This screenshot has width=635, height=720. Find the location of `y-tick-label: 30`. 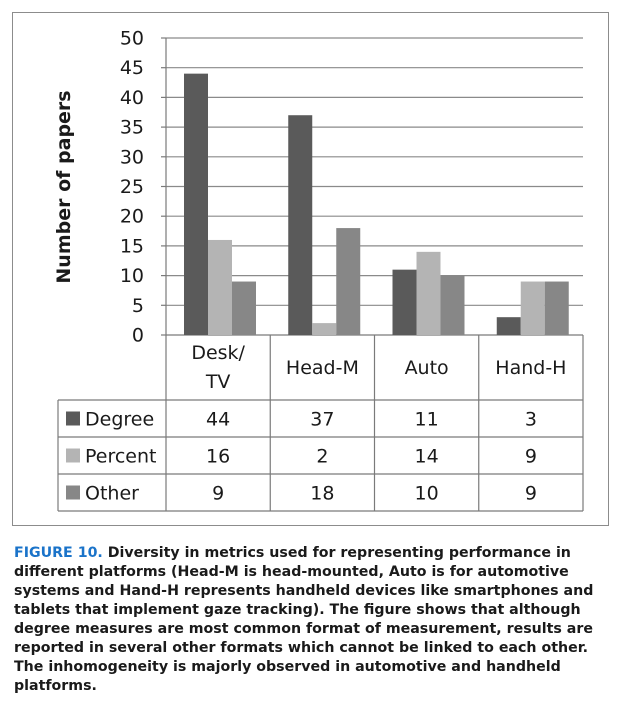

y-tick-label: 30 is located at coordinates (132, 157).